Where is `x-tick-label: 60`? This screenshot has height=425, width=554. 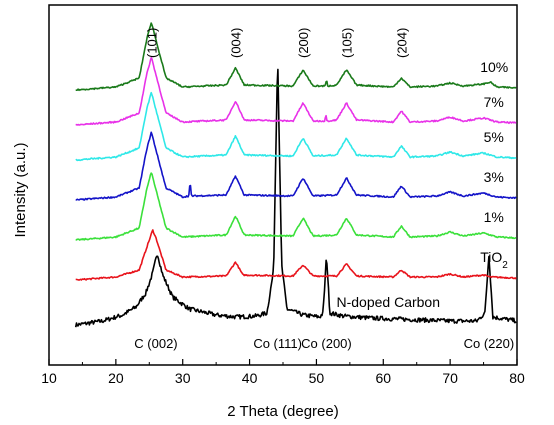 x-tick-label: 60 is located at coordinates (383, 378).